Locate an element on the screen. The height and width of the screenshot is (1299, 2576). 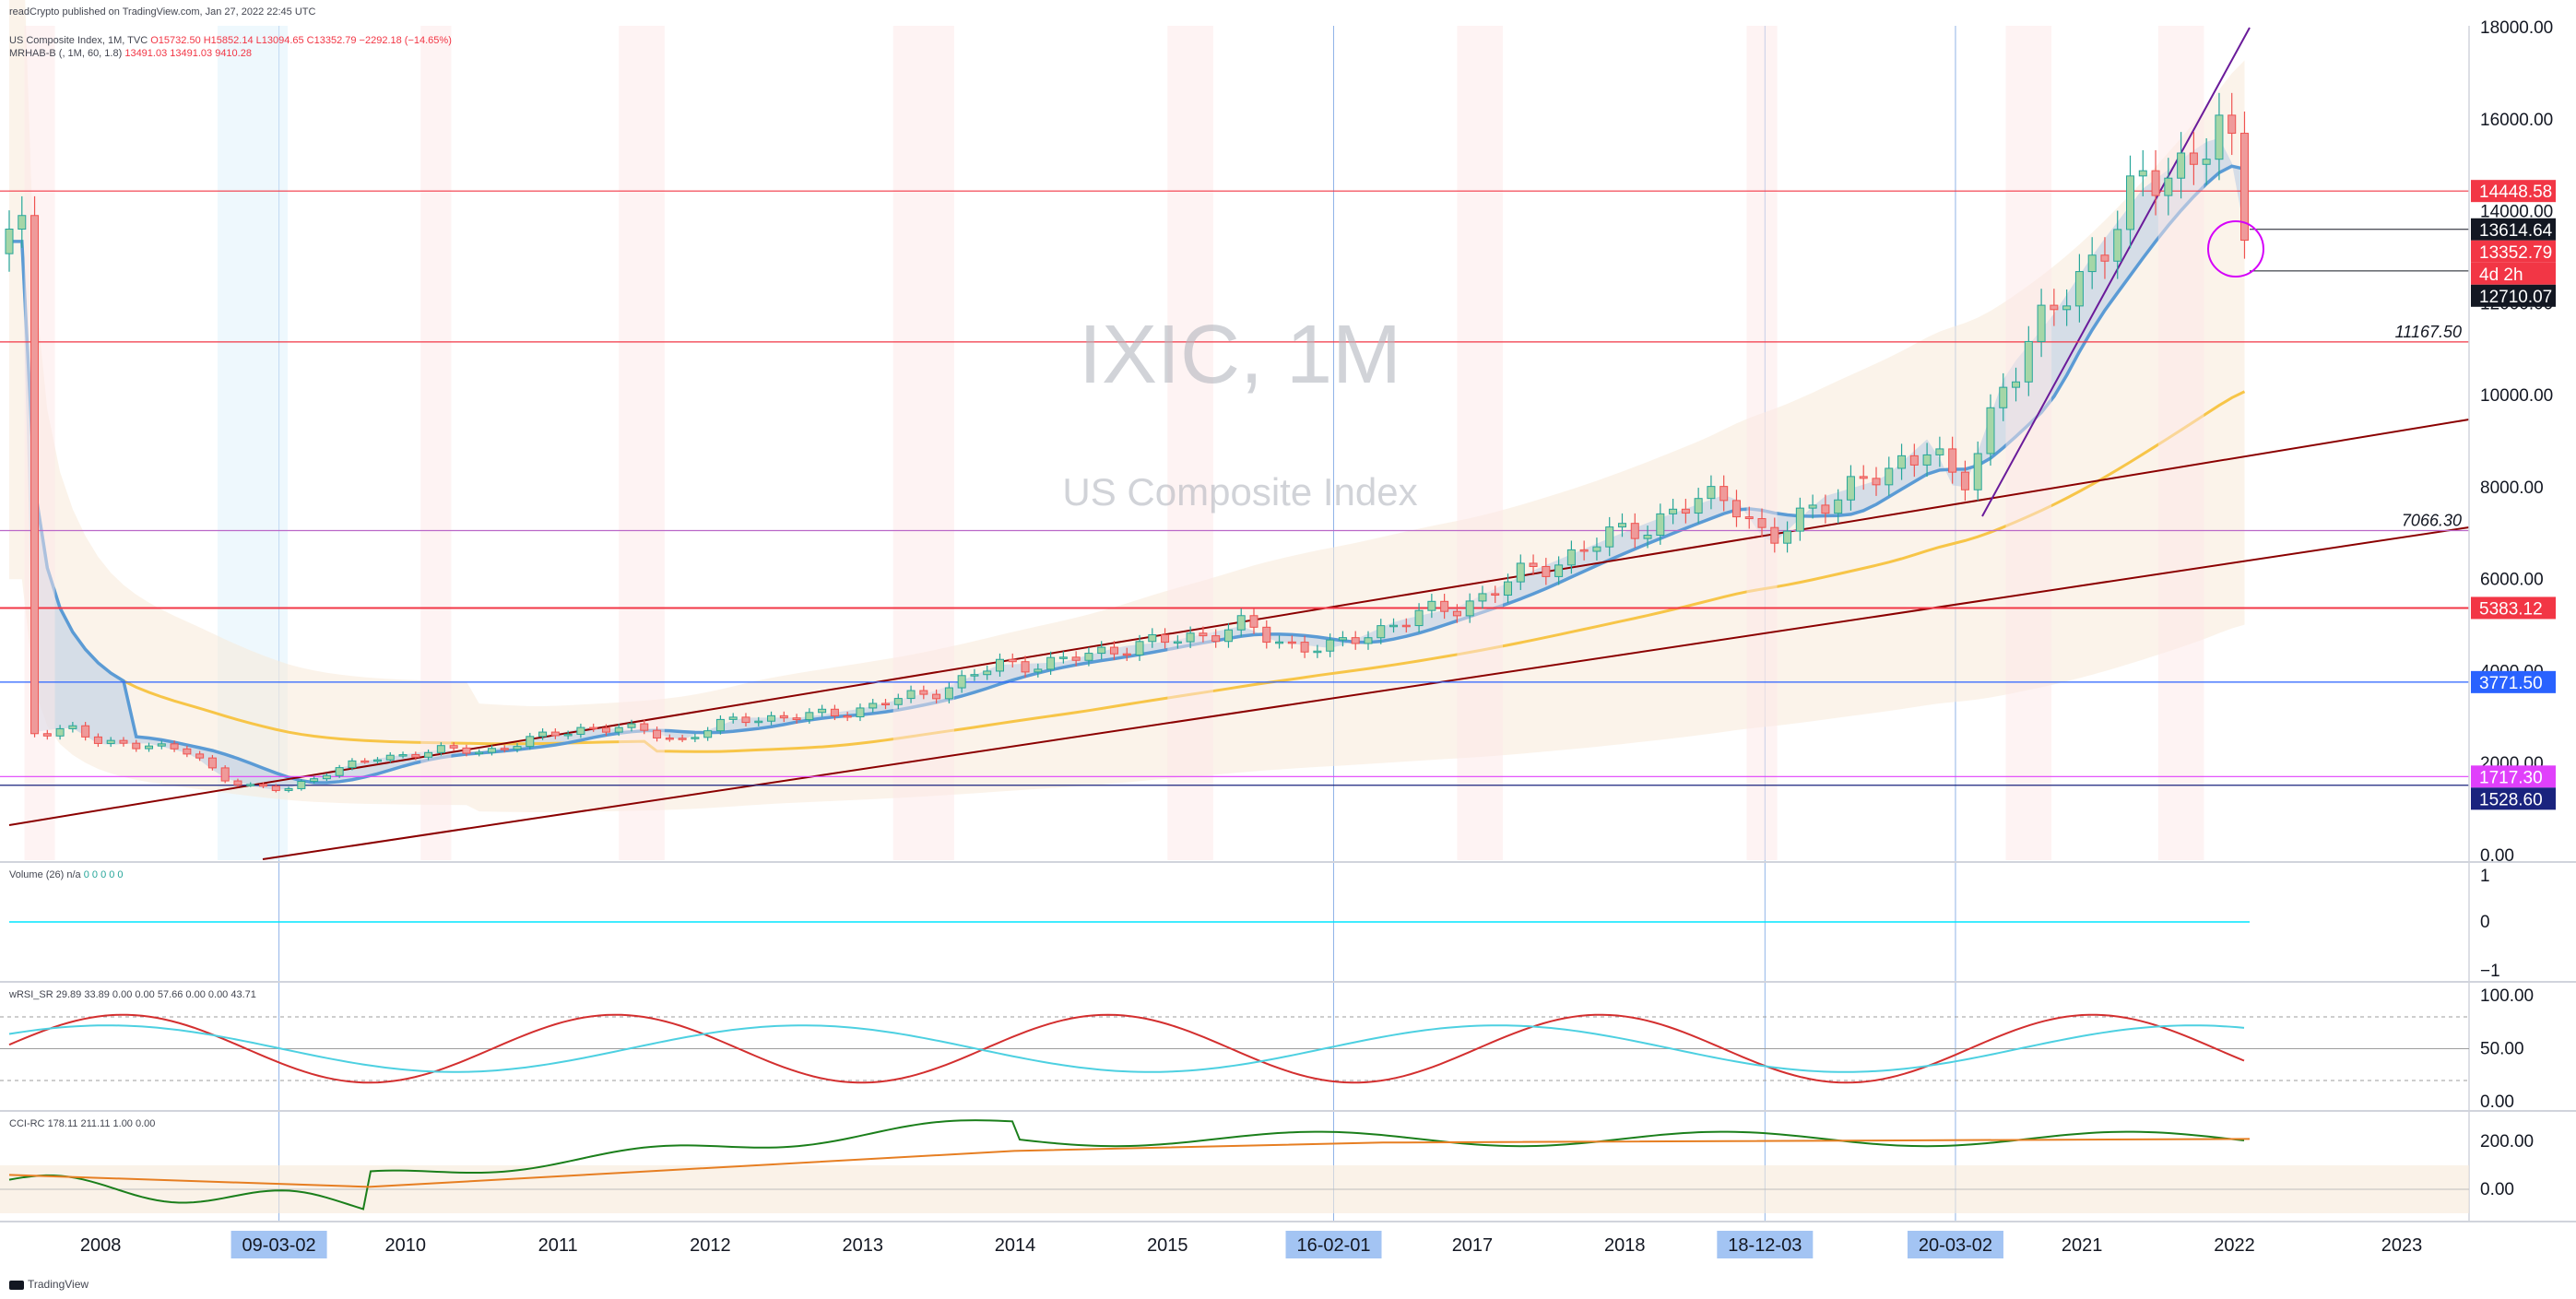
level-label: 1528.60 is located at coordinates (2511, 800).